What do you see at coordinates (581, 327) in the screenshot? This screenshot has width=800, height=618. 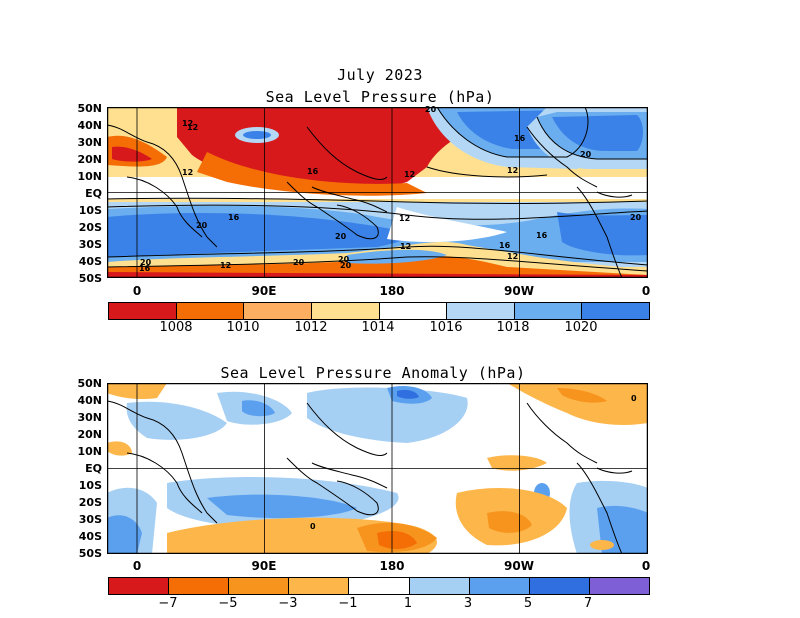 I see `colorbar-label: 1020` at bounding box center [581, 327].